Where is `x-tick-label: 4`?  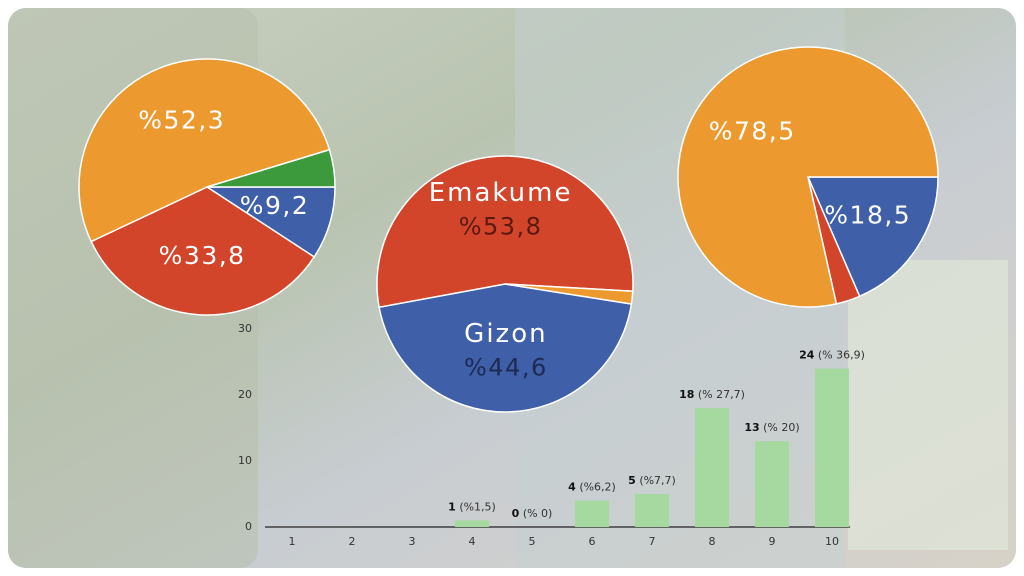
x-tick-label: 4 is located at coordinates (472, 541).